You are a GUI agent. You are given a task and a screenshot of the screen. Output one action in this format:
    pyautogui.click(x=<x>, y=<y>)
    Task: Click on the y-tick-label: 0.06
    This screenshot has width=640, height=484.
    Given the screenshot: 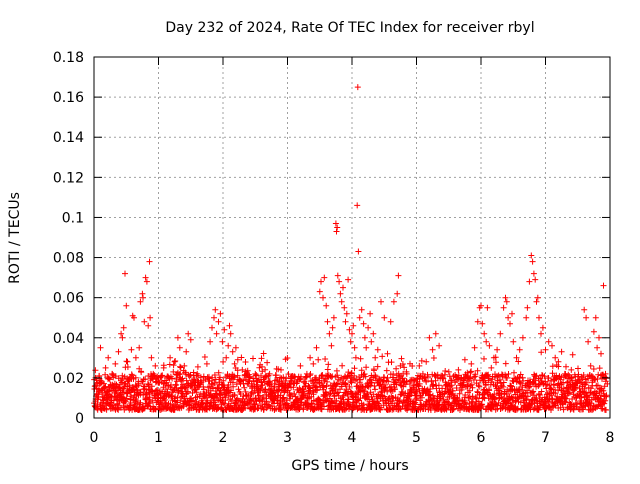 What is the action you would take?
    pyautogui.click(x=68, y=299)
    